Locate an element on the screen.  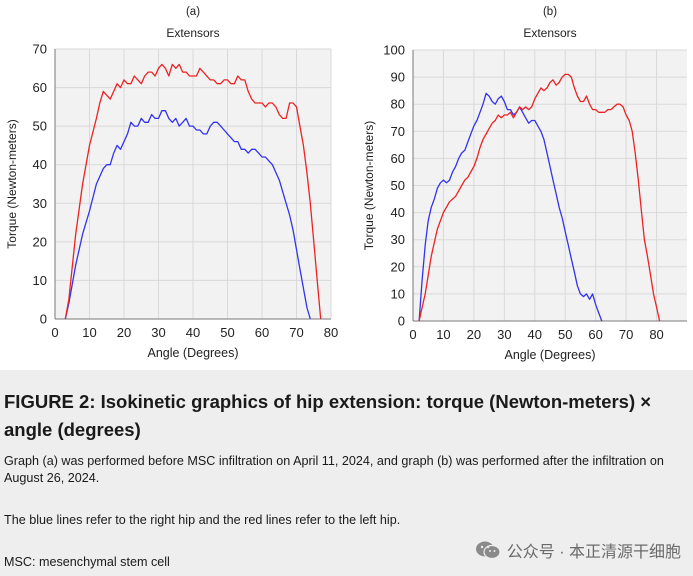
chart-b-y-tick-label: 50 is located at coordinates (398, 185).